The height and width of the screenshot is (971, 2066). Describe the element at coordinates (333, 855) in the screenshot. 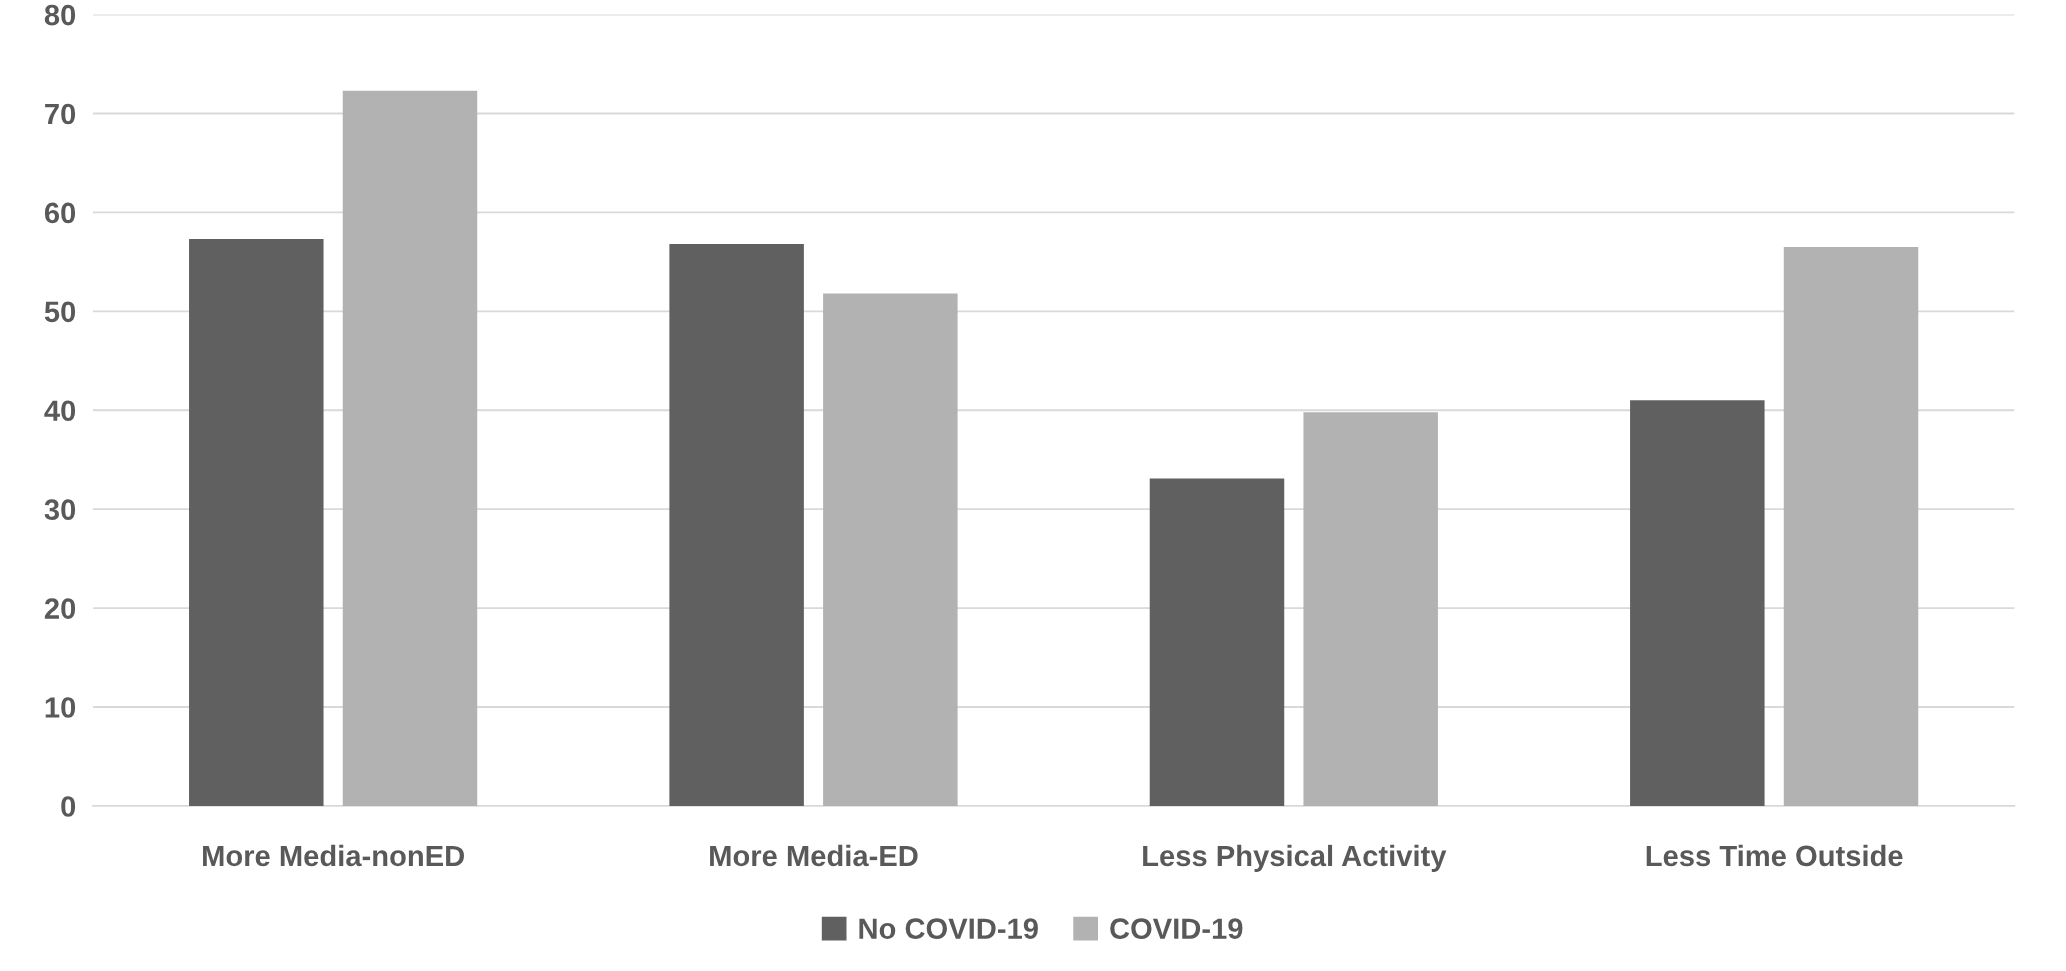

I see `x-tick-label: More Media-nonED` at that location.